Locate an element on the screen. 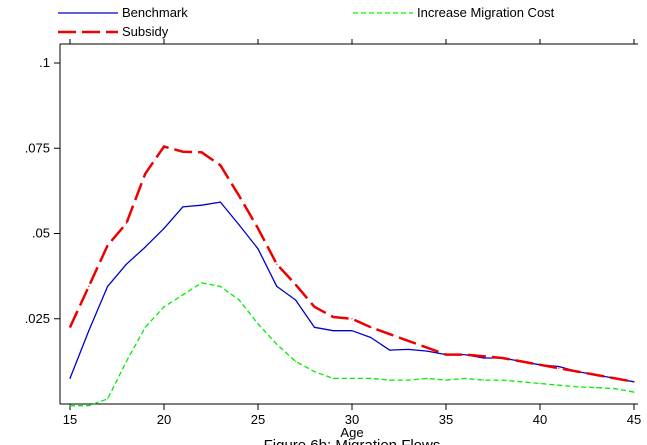 Image resolution: width=647 pixels, height=445 pixels. x-tick-label: 15 is located at coordinates (70, 419).